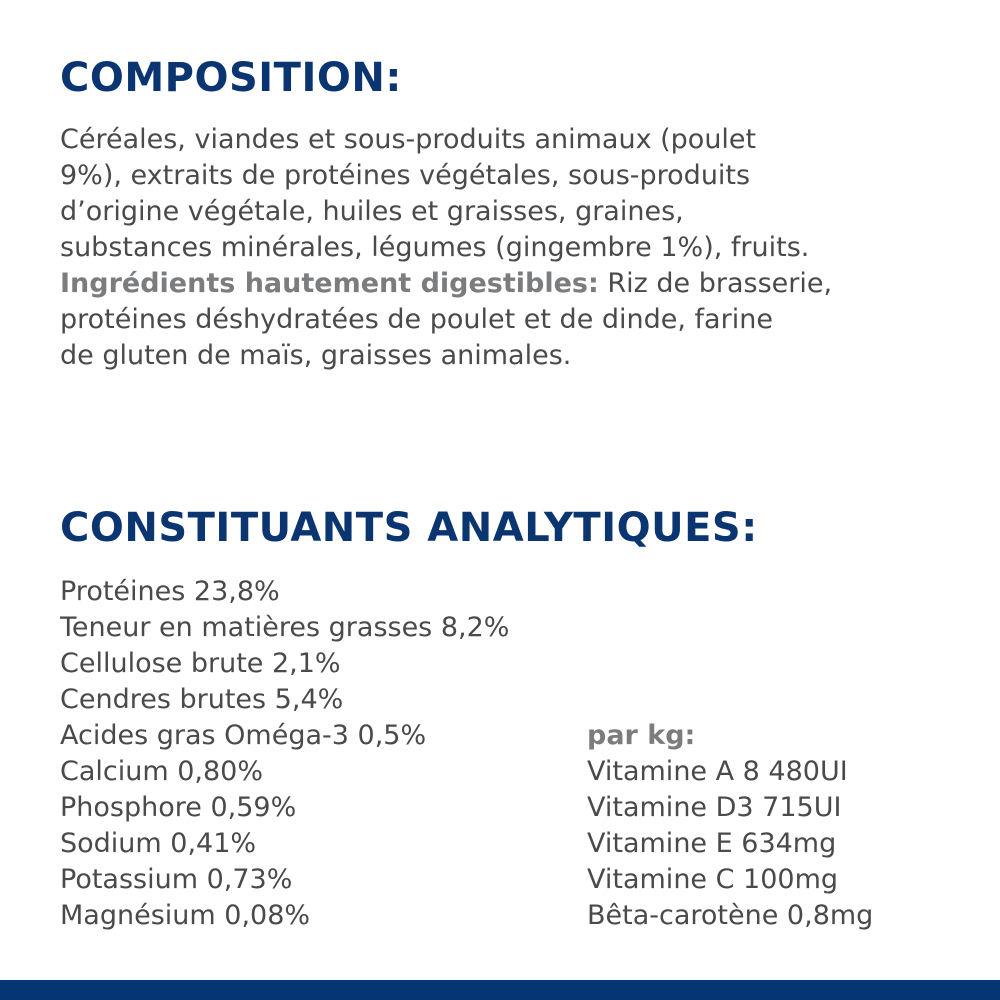  Describe the element at coordinates (200, 663) in the screenshot. I see `list-item: Cellulose brute 2,1%` at that location.